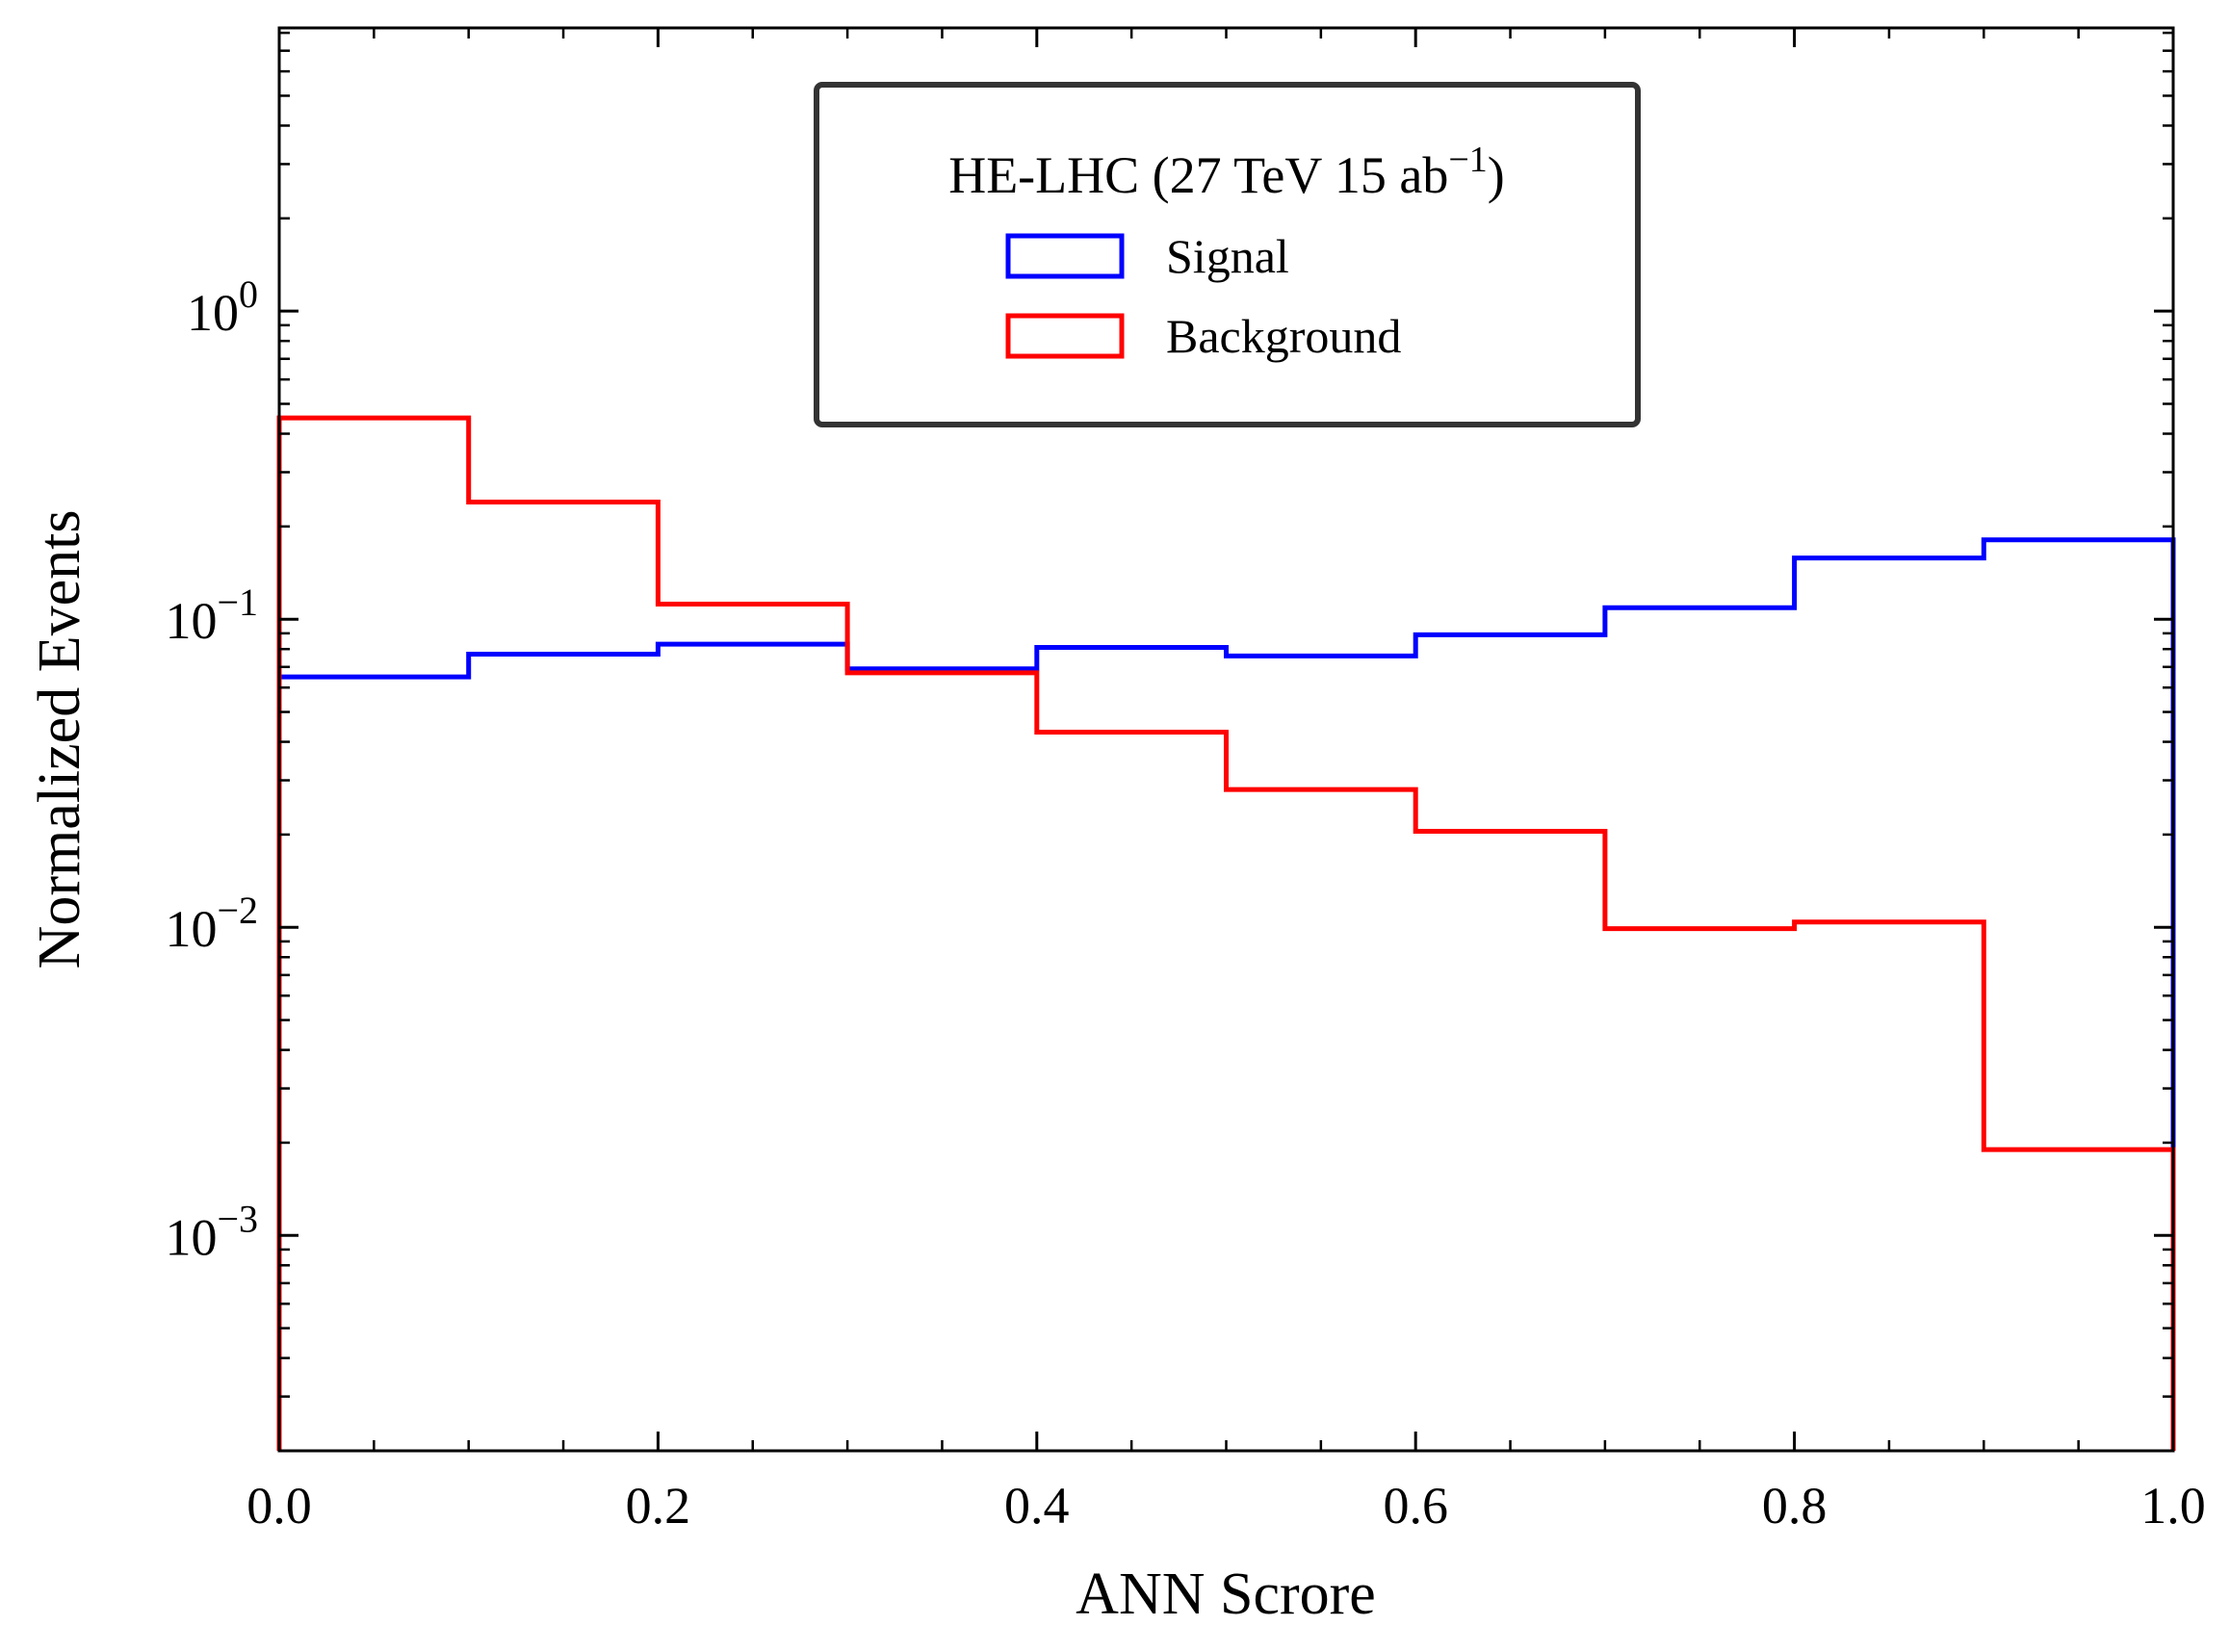 This screenshot has width=2230, height=1652. What do you see at coordinates (1037, 1506) in the screenshot?
I see `x-tick-label: 0.4` at bounding box center [1037, 1506].